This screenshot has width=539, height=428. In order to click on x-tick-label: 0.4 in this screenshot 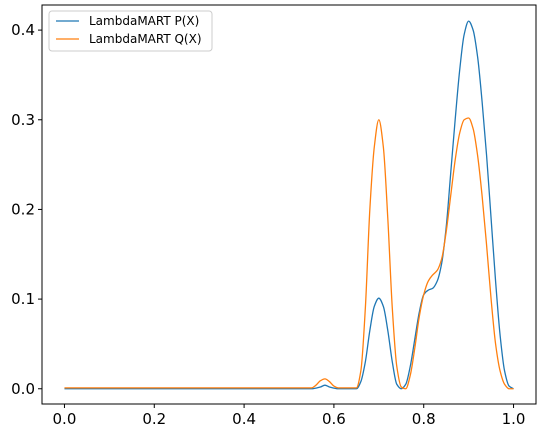, I will do `click(244, 419)`.